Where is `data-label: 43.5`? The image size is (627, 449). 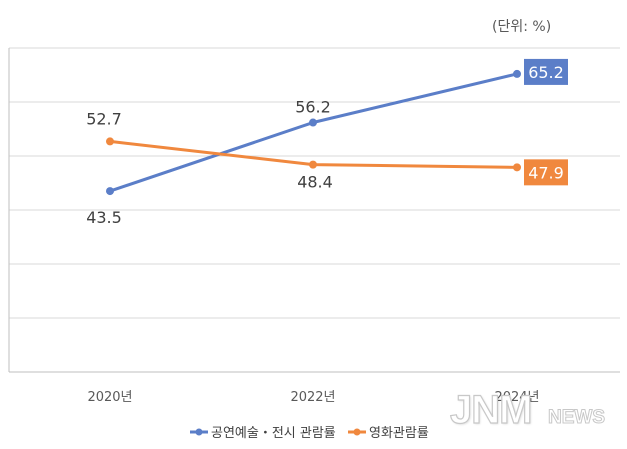 data-label: 43.5 is located at coordinates (104, 217).